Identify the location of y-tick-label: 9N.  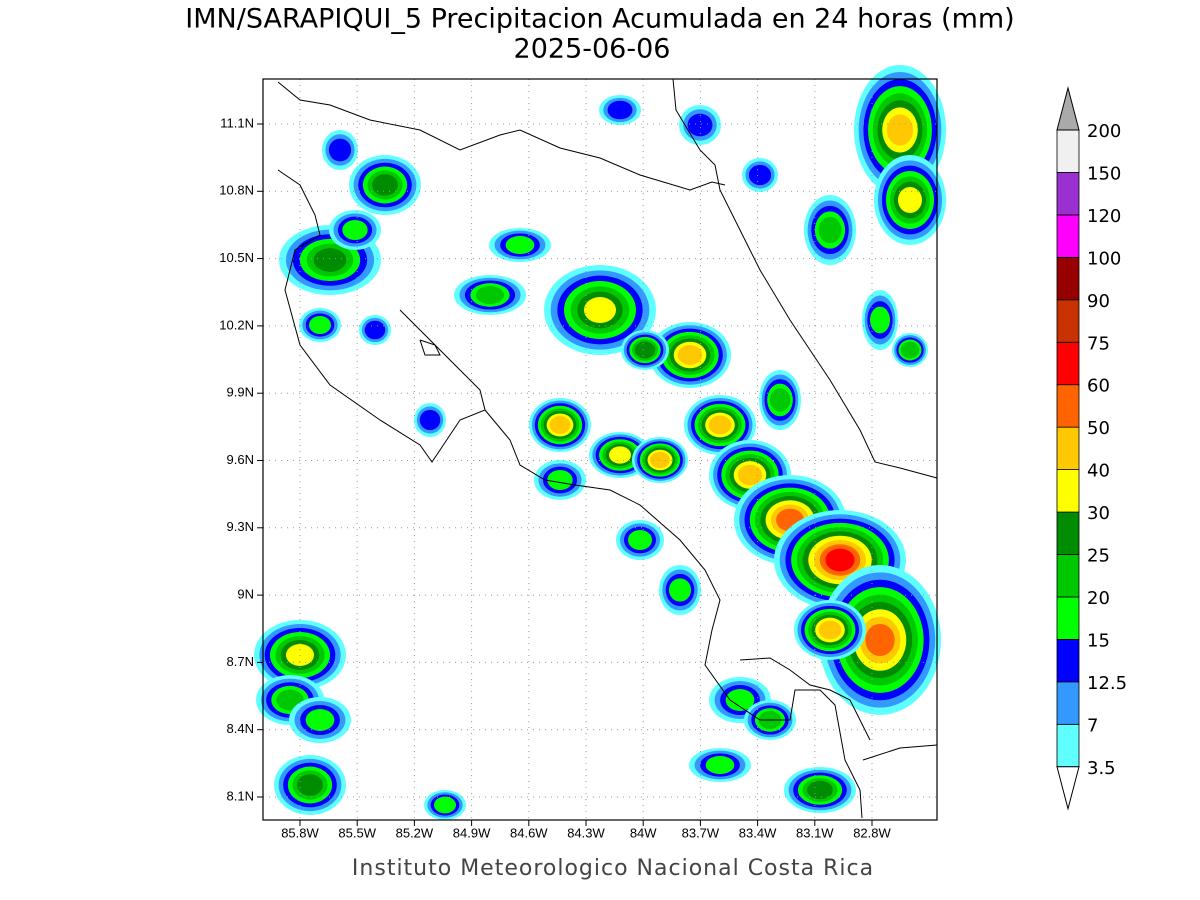
(245, 594).